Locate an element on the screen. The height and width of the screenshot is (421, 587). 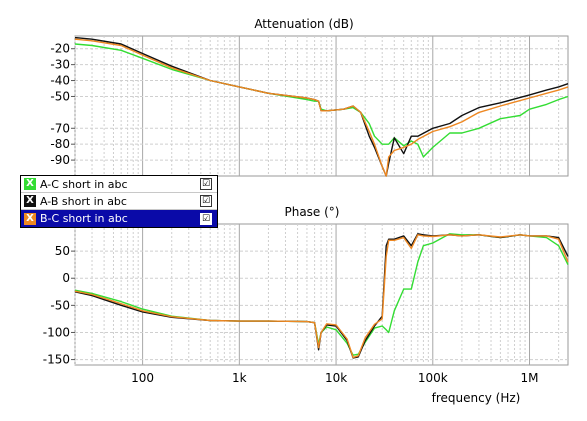
phase-title: Phase (°) is located at coordinates (311, 212).